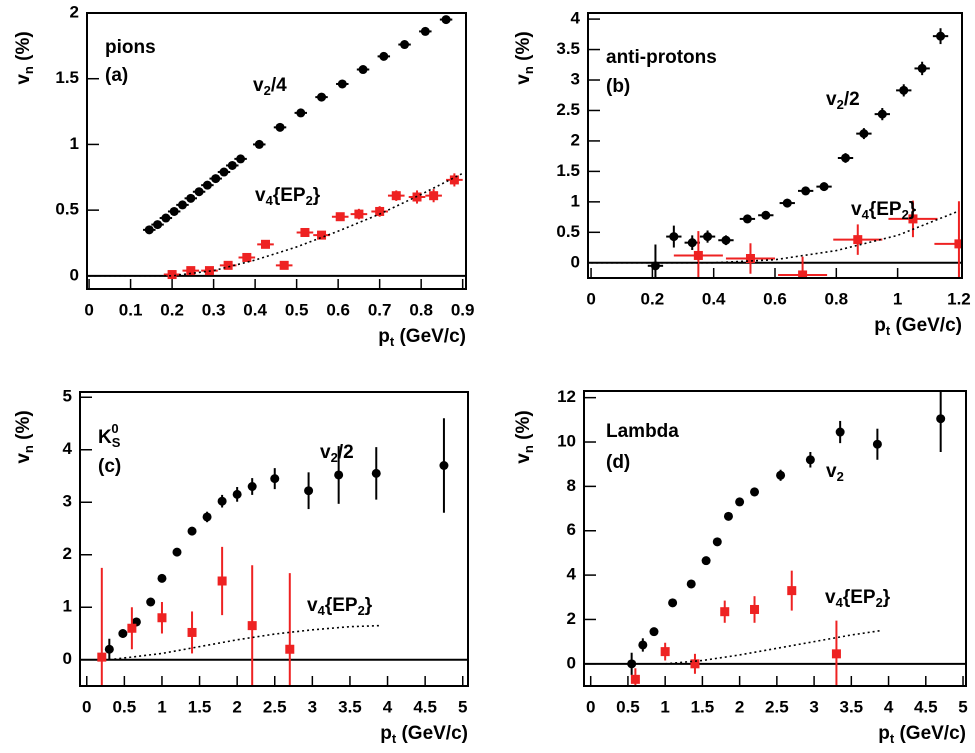 The height and width of the screenshot is (753, 975). Describe the element at coordinates (959, 298) in the screenshot. I see `x-tick-label: 1.2` at that location.